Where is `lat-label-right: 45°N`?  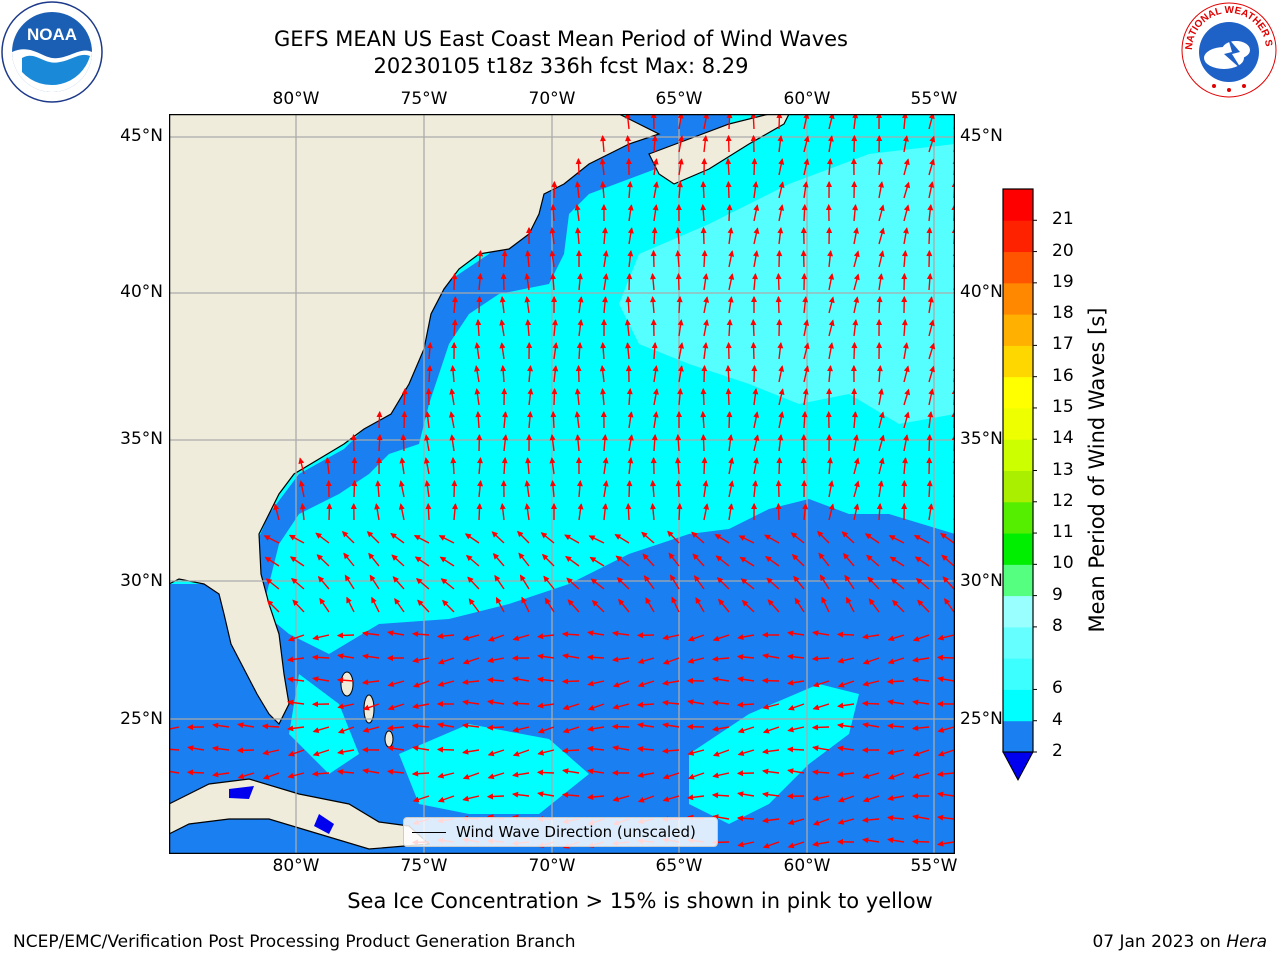
lat-label-right: 45°N is located at coordinates (981, 136).